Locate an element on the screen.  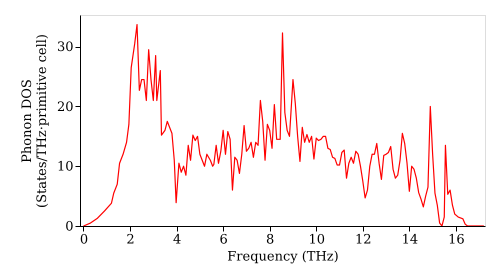
x-tick-label: 16 is located at coordinates (456, 240).